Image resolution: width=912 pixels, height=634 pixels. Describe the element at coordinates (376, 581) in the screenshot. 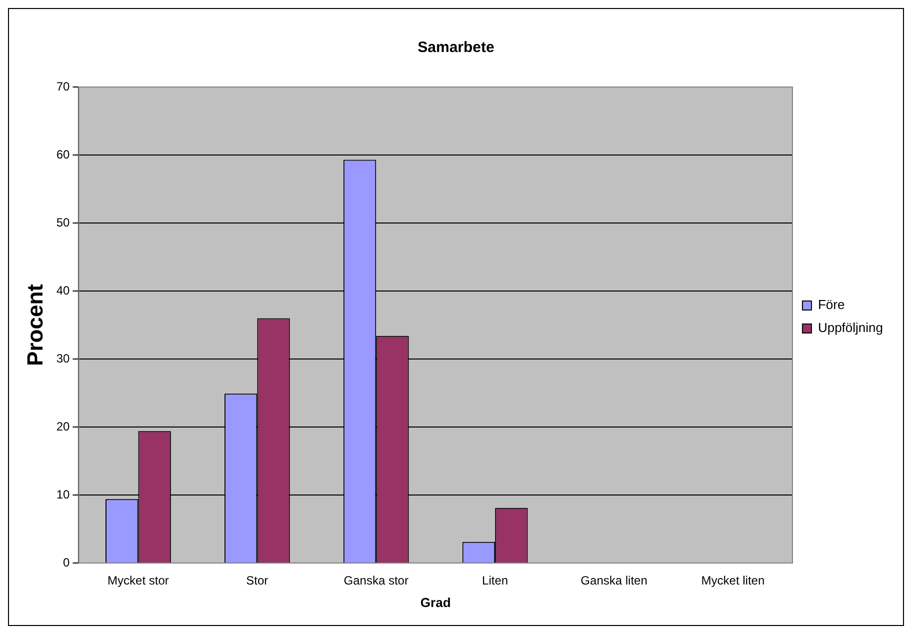

I see `x-tick-label: Ganska stor` at that location.